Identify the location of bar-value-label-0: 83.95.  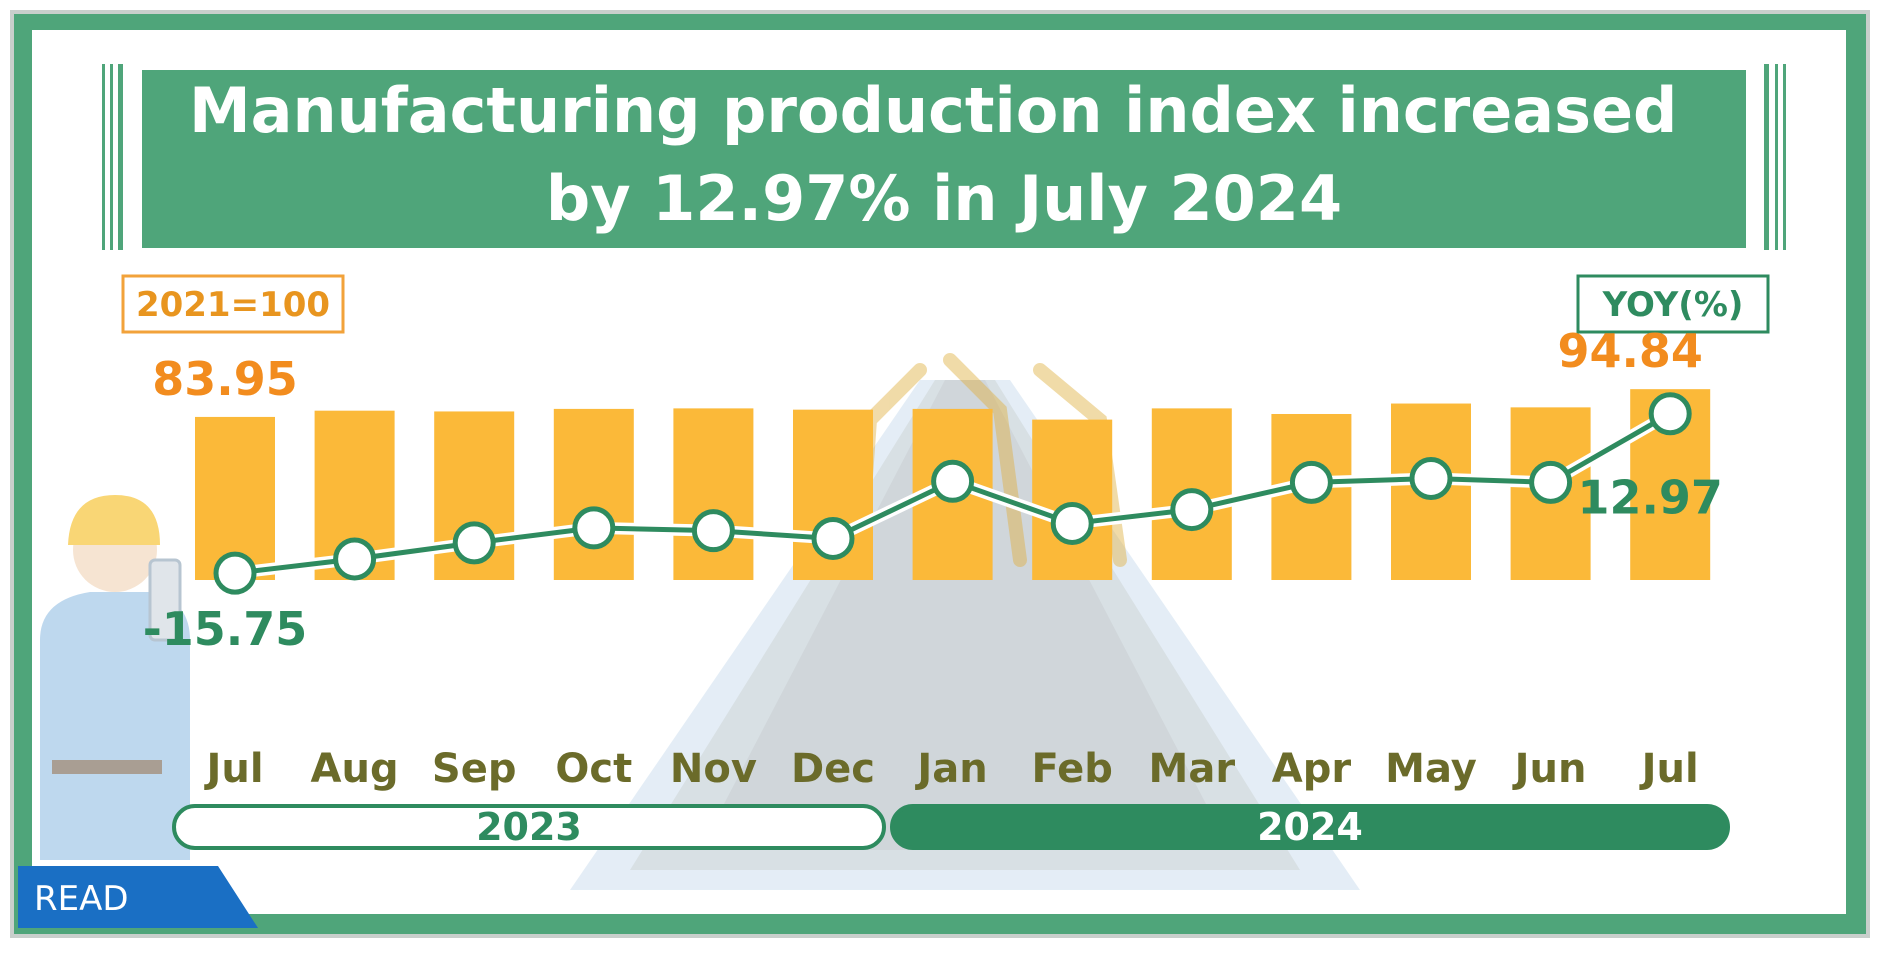
(225, 379).